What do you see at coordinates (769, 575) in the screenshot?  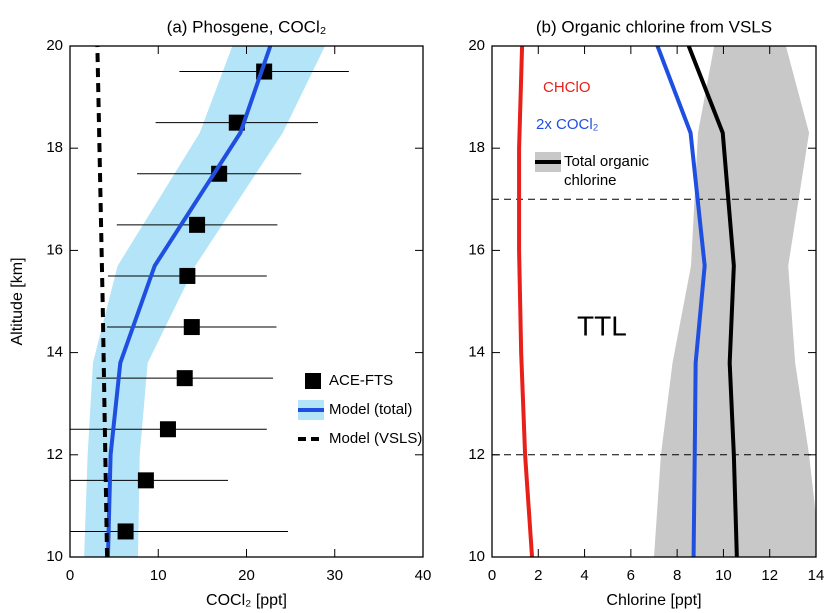 I see `x-tick-label: 12` at bounding box center [769, 575].